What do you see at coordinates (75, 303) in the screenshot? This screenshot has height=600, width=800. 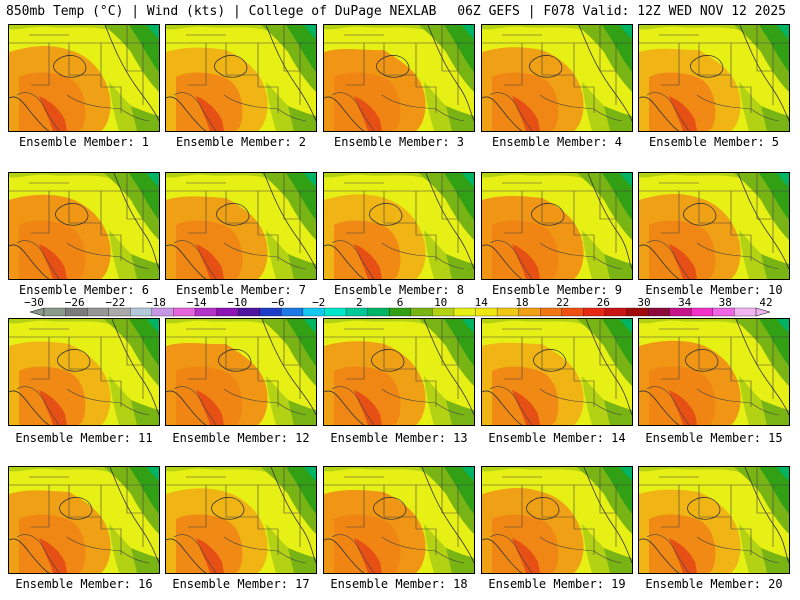 I see `colorbar-tick-label: −26` at bounding box center [75, 303].